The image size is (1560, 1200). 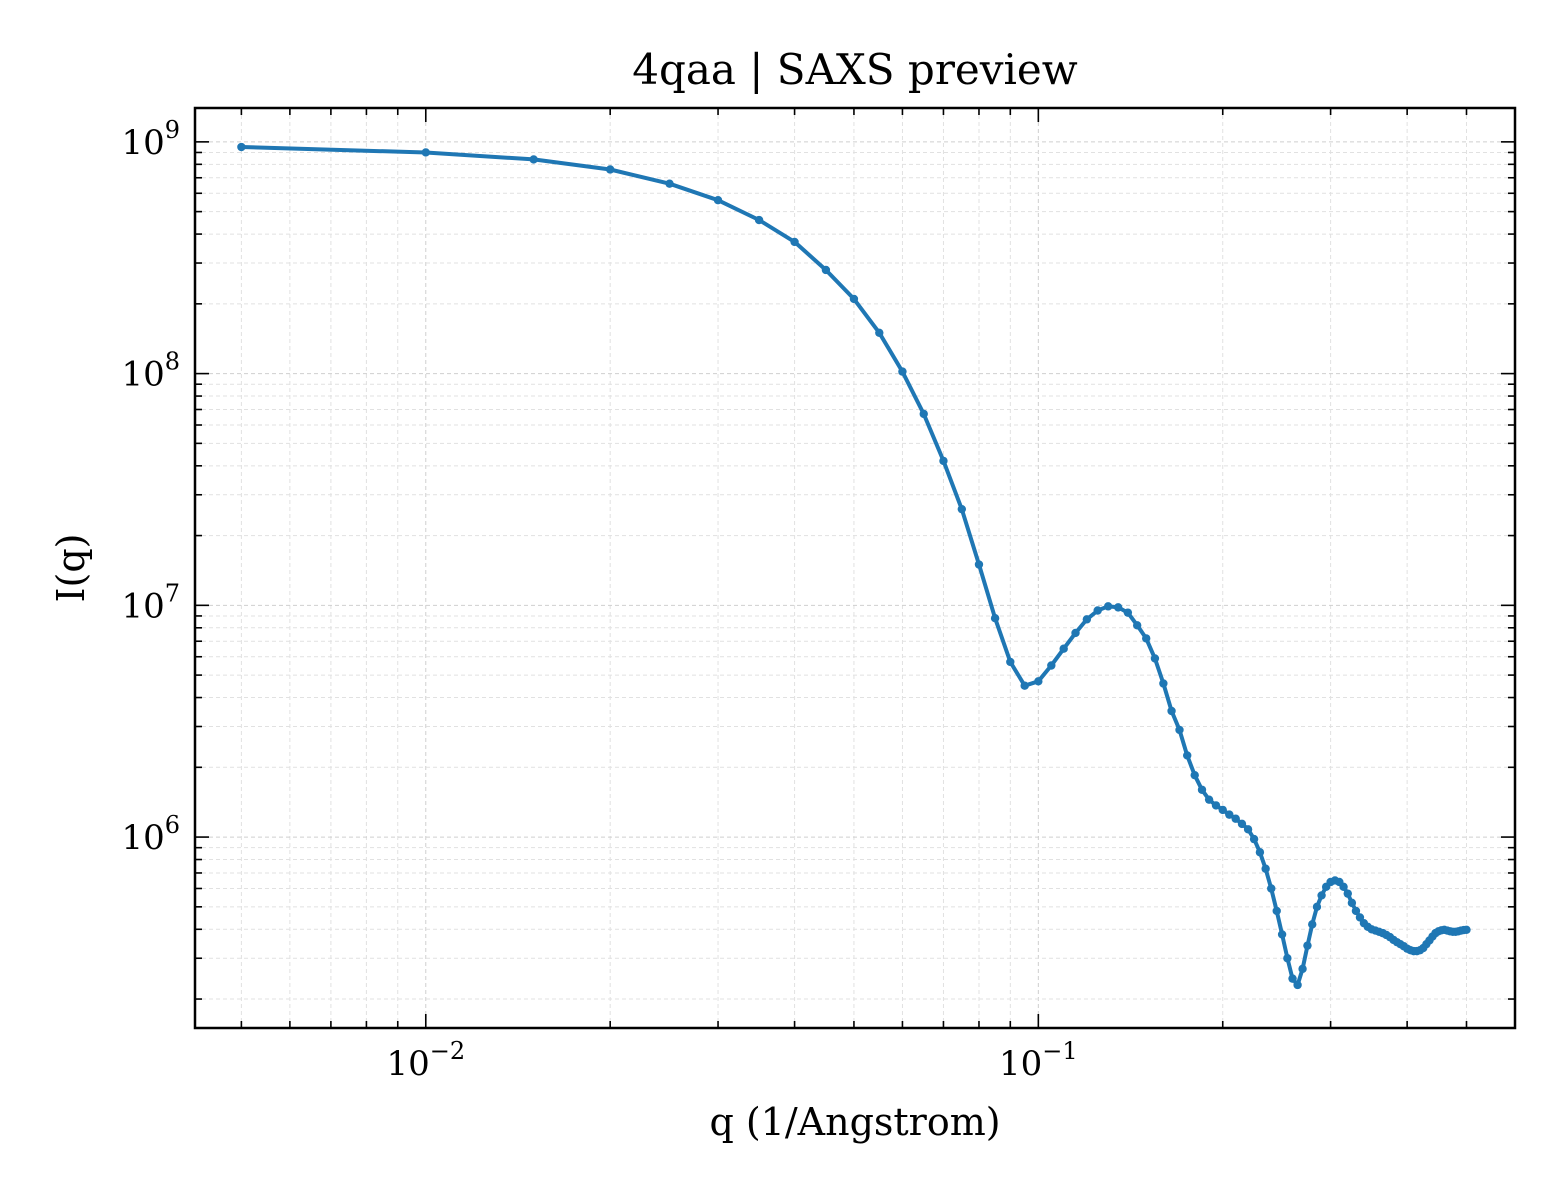 I want to click on x-tick-label: 10⁻², so click(x=425, y=1060).